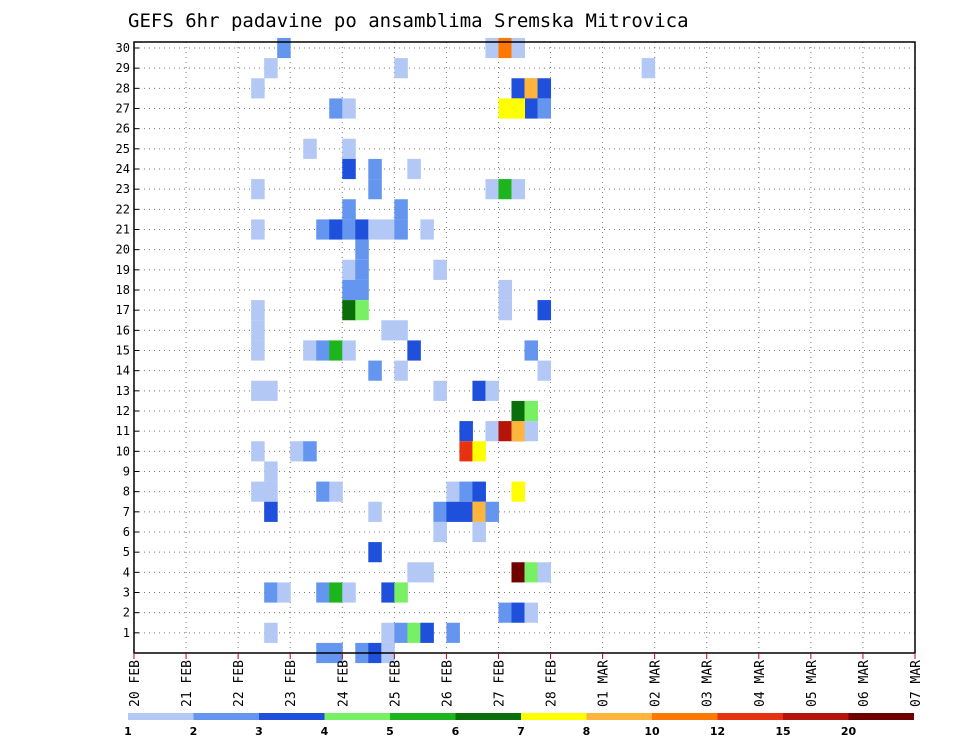 The width and height of the screenshot is (960, 742). What do you see at coordinates (239, 683) in the screenshot?
I see `x-tick-label: 22 FEB` at bounding box center [239, 683].